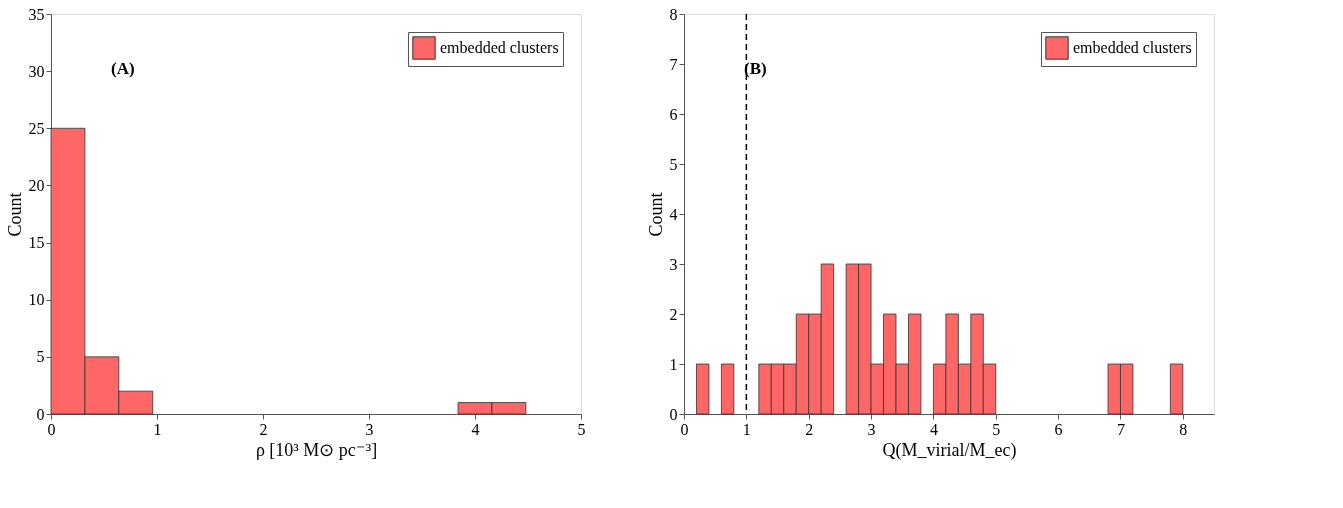 Image resolution: width=1343 pixels, height=508 pixels. Describe the element at coordinates (36, 300) in the screenshot. I see `y-tick-label: 10` at that location.